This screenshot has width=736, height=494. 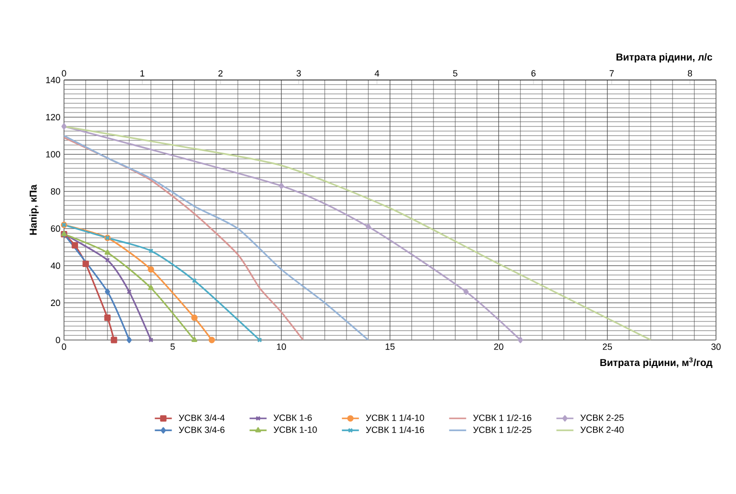 I want to click on legend-label: УСВК 1 1/2-16, so click(x=502, y=417).